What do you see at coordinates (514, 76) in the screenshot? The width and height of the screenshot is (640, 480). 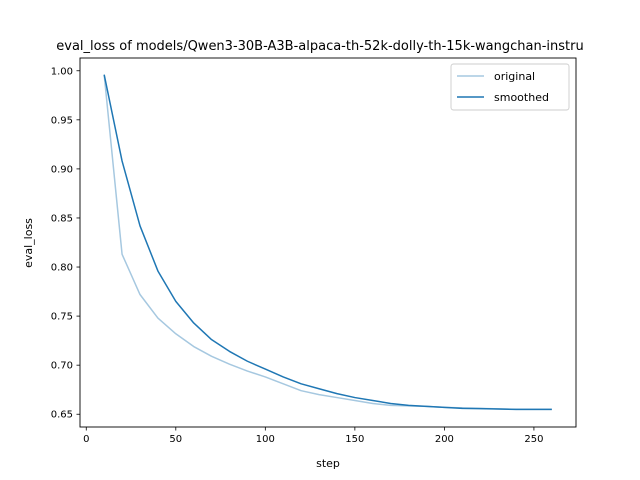 I see `legend-label-original: original` at bounding box center [514, 76].